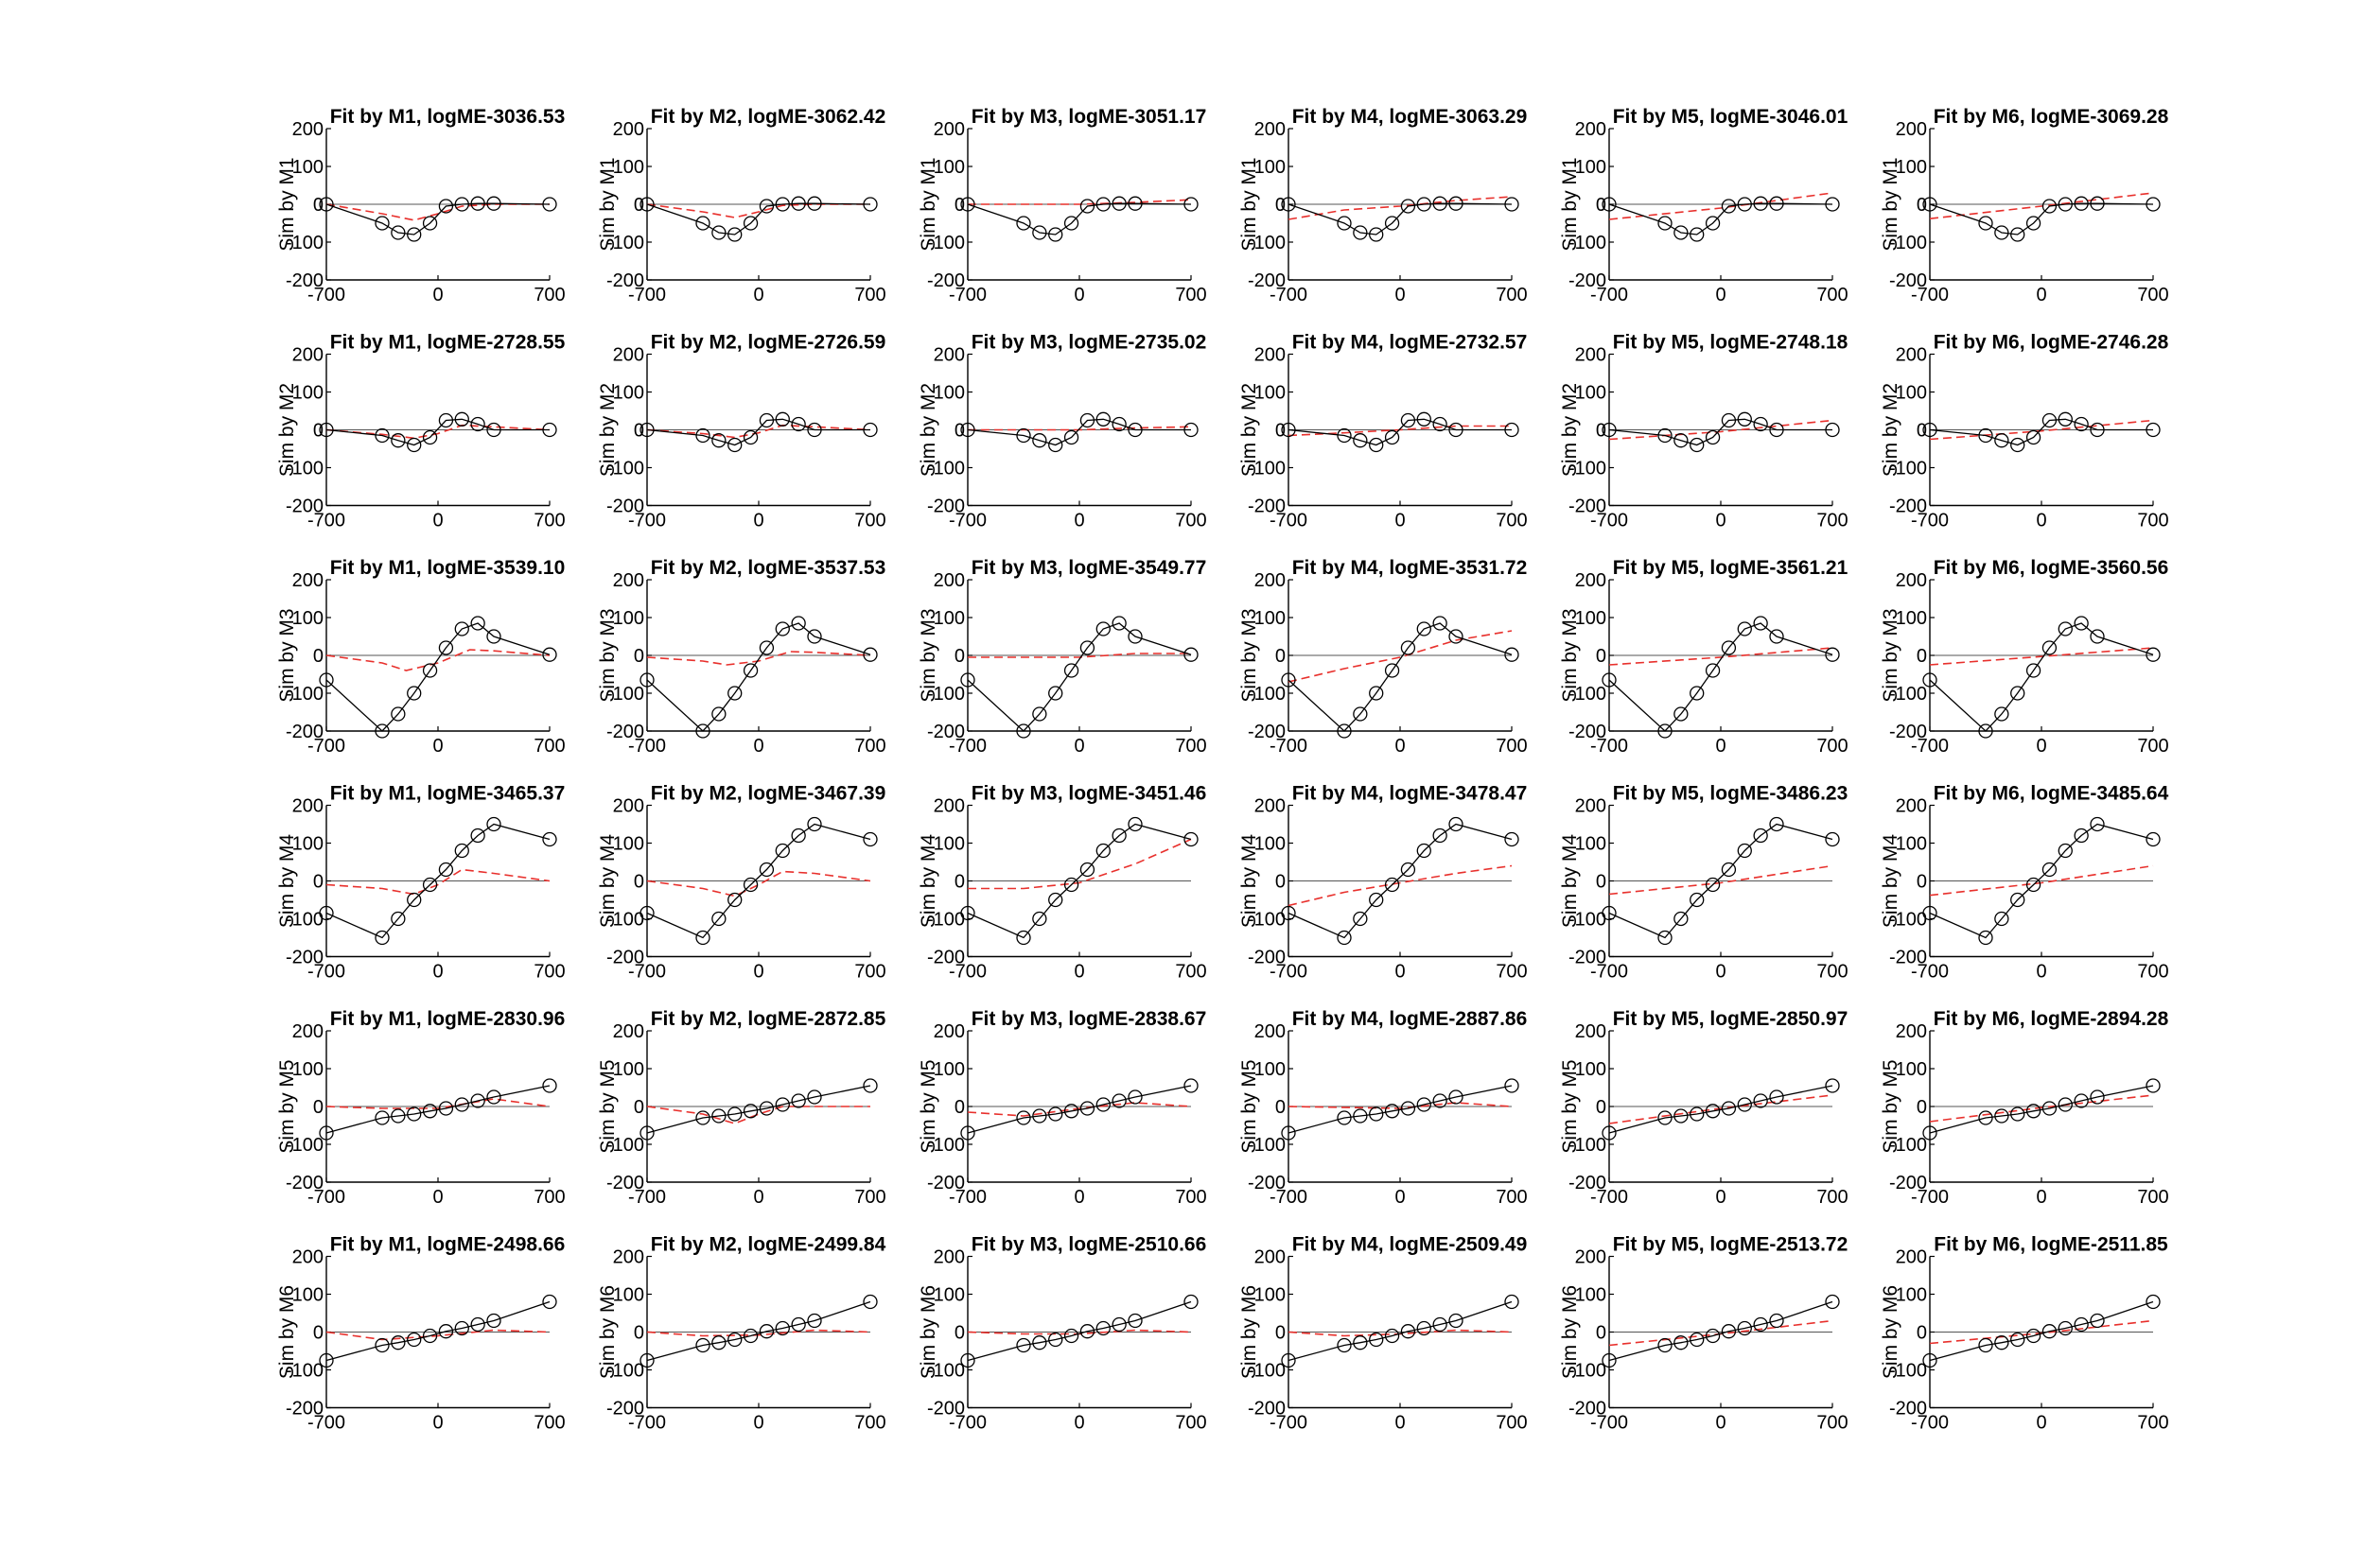  I want to click on panel-title: Fit by M6, logME-3069.28, so click(2051, 117).